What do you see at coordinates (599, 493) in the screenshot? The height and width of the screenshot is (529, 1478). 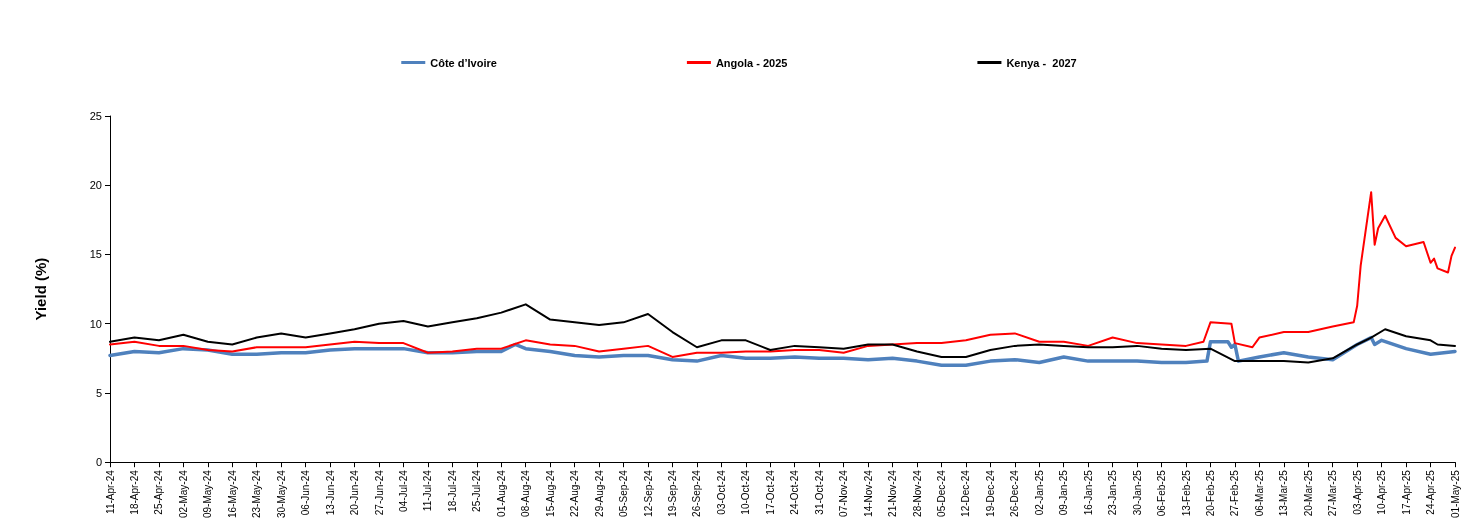 I see `x-tick-label: 29-Aug-24` at bounding box center [599, 493].